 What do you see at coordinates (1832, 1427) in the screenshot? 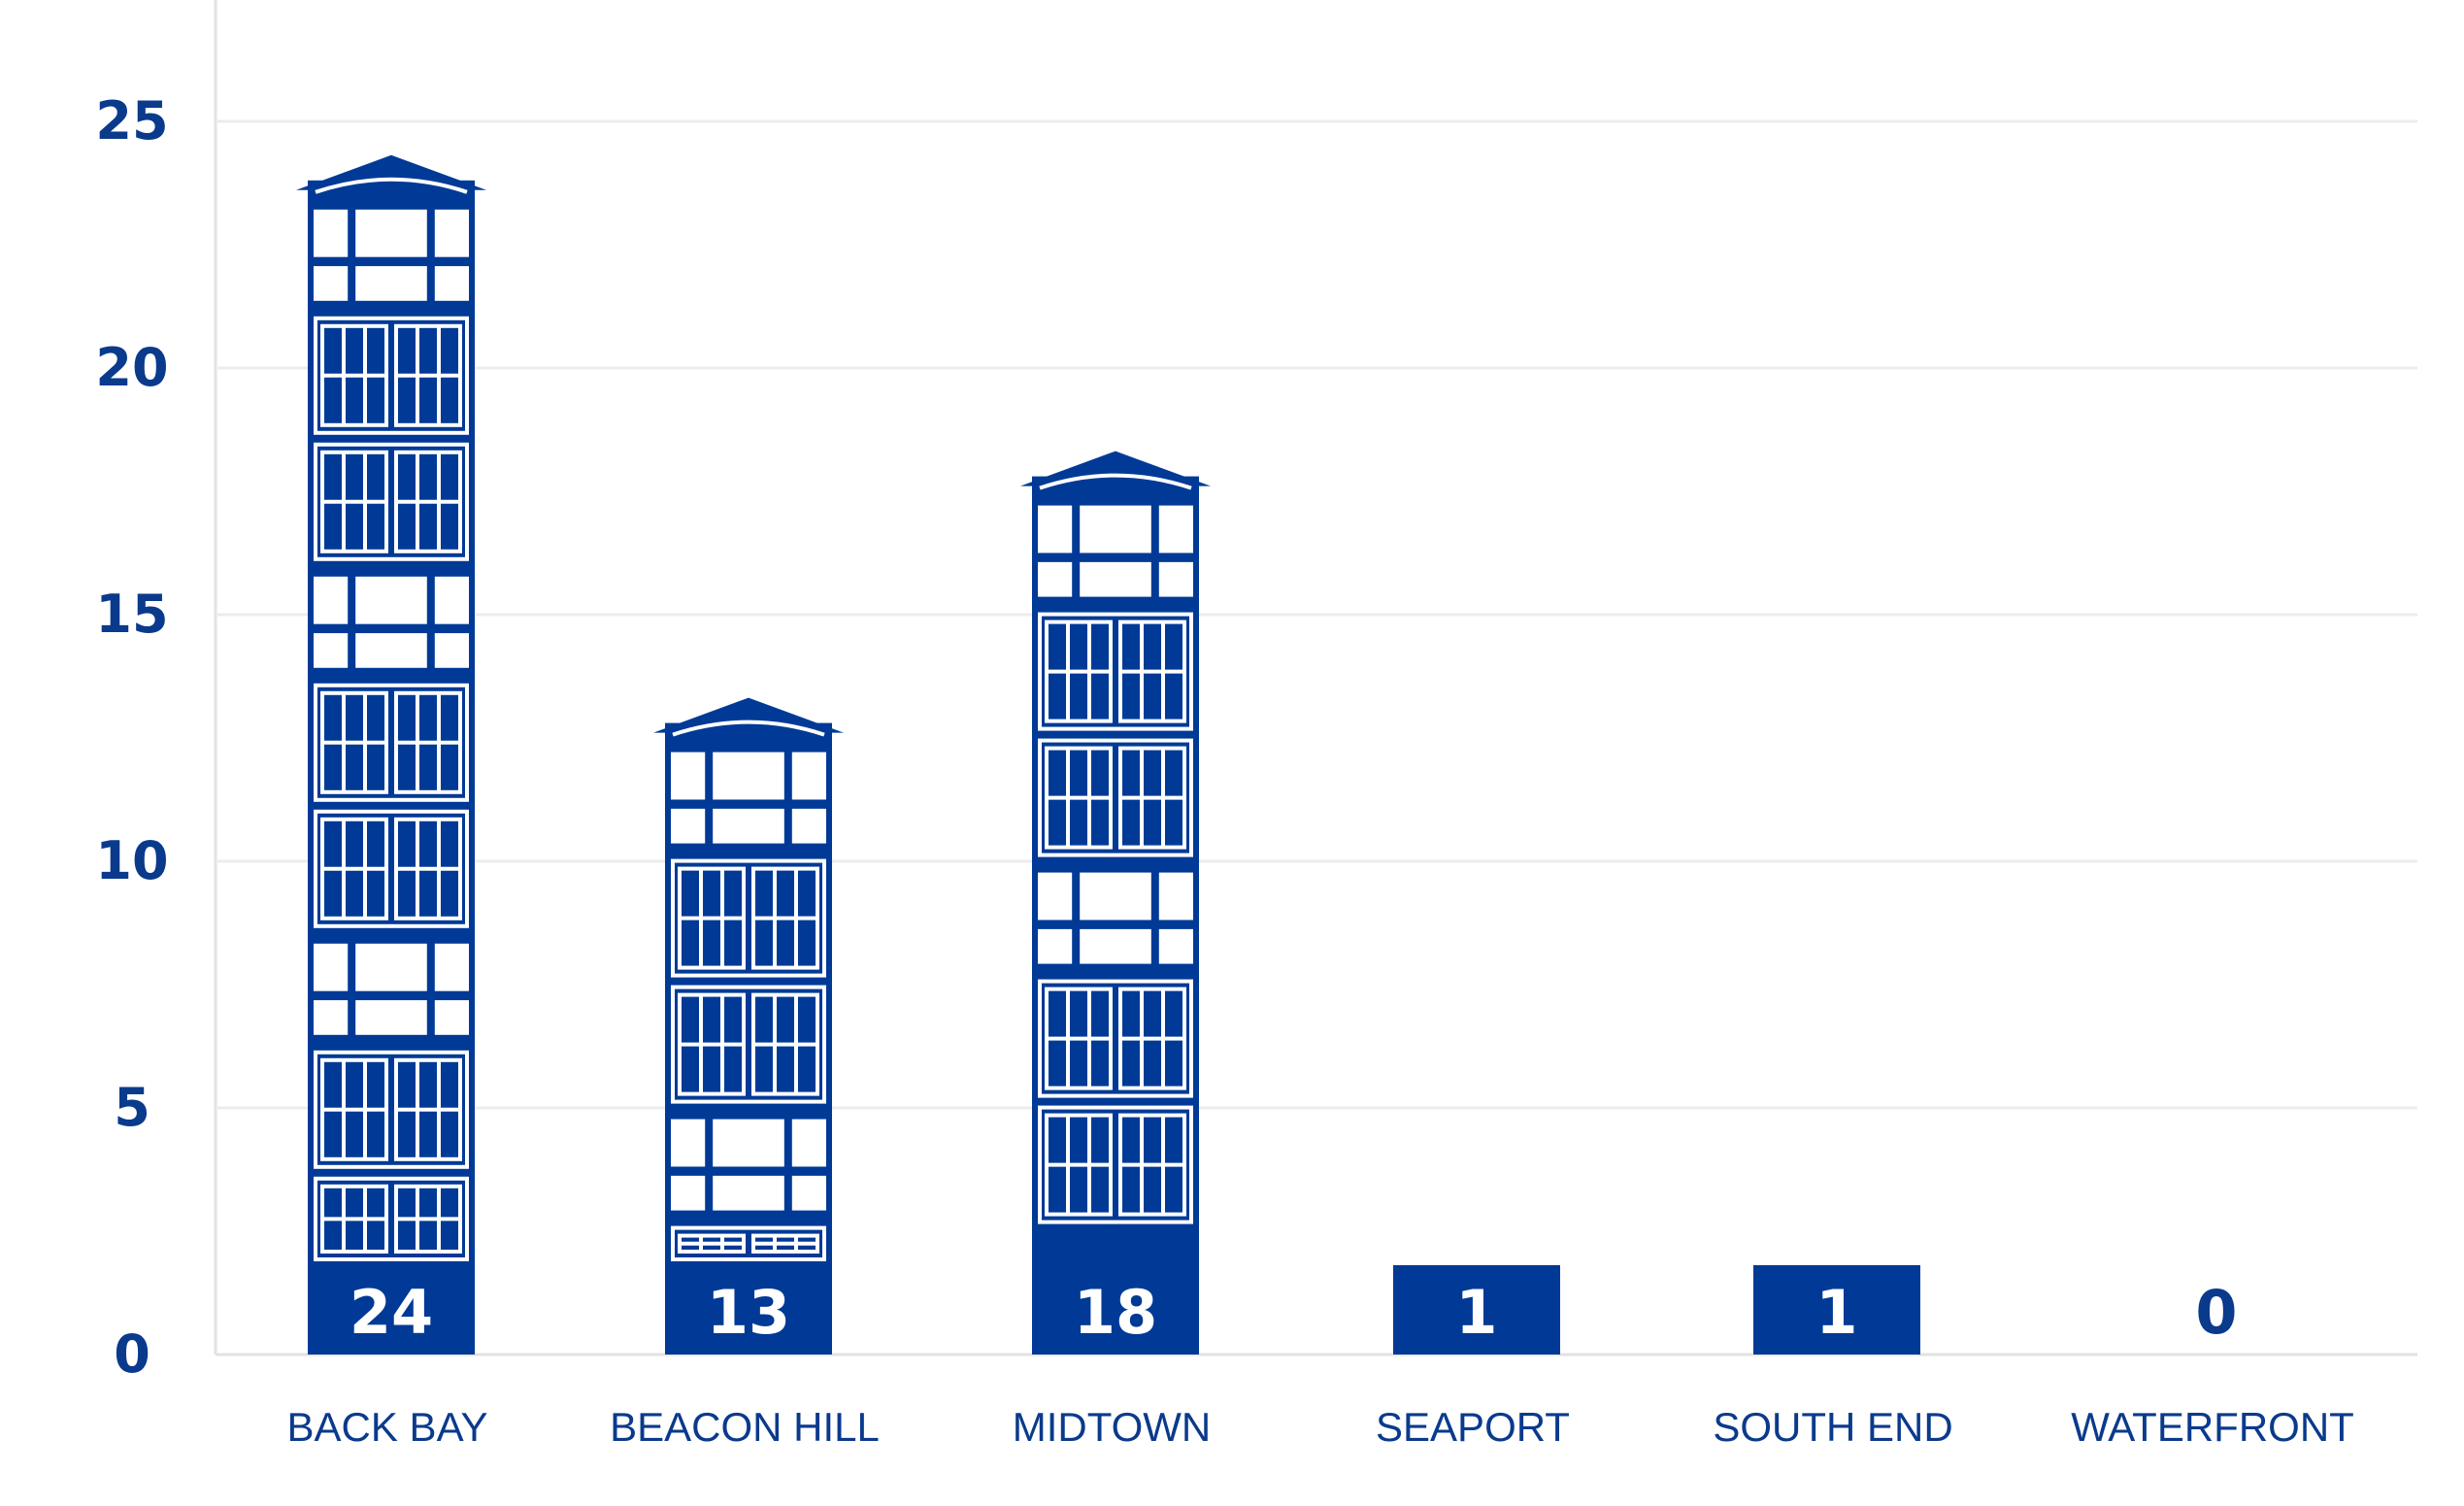
I see `x-tick-label: SOUTH END` at bounding box center [1832, 1427].